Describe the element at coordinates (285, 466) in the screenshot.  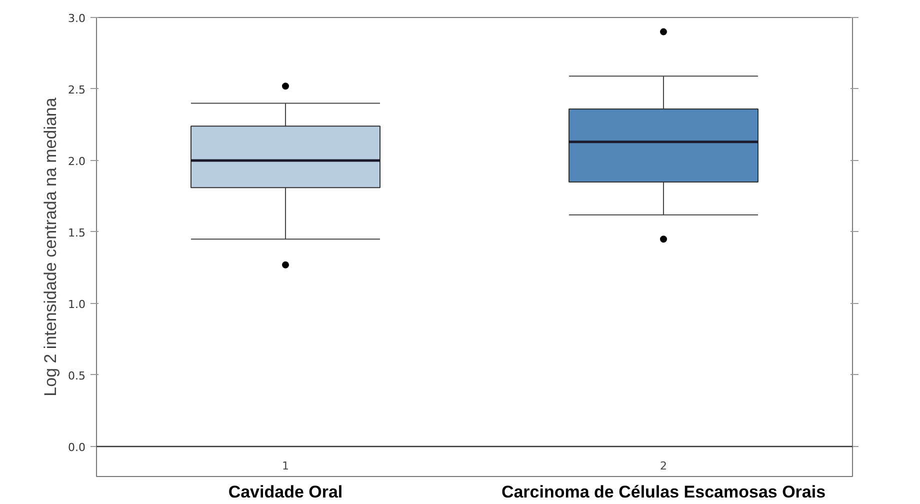
I see `x-tick-label: 1` at that location.